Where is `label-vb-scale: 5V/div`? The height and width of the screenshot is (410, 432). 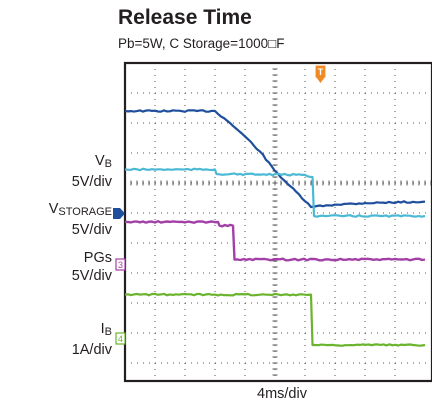 label-vb-scale: 5V/div is located at coordinates (91, 182).